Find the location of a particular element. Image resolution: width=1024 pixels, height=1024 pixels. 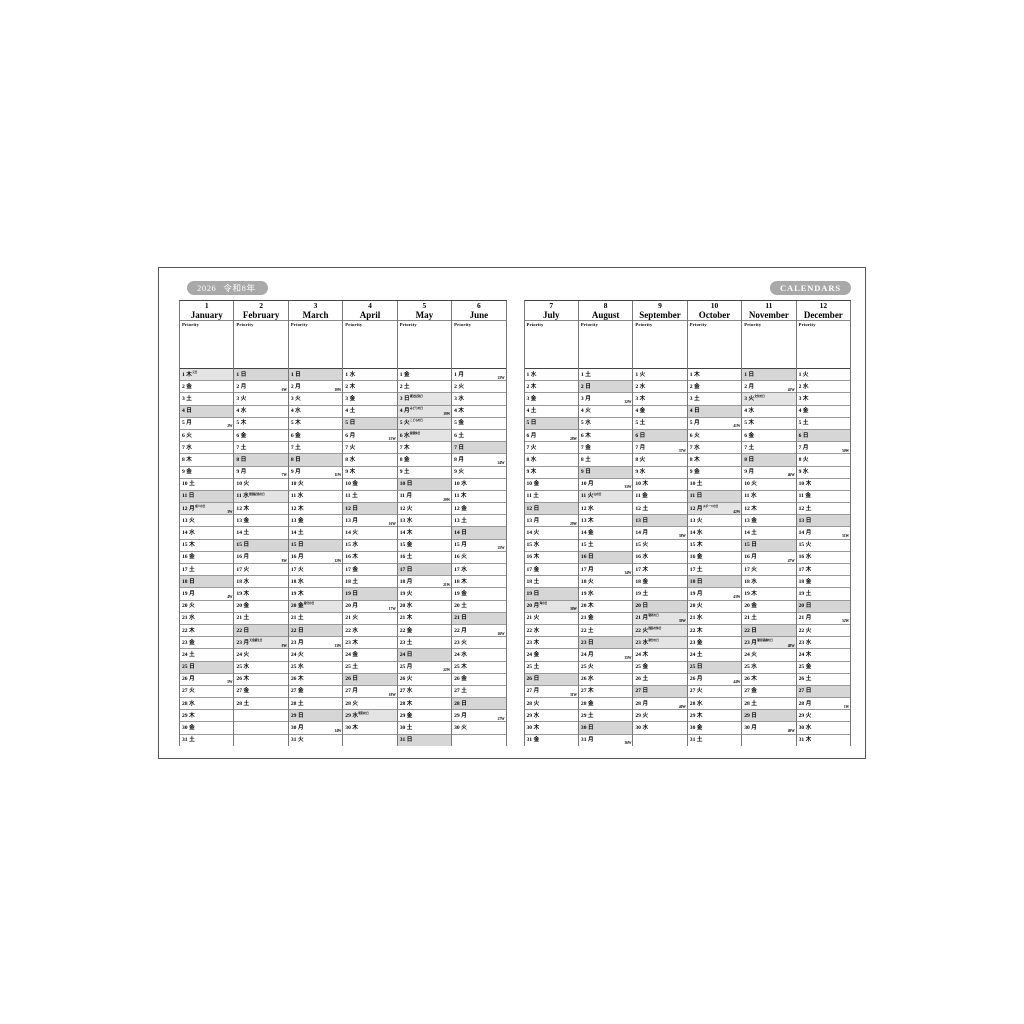

day-cell: 23 日 is located at coordinates (605, 643).